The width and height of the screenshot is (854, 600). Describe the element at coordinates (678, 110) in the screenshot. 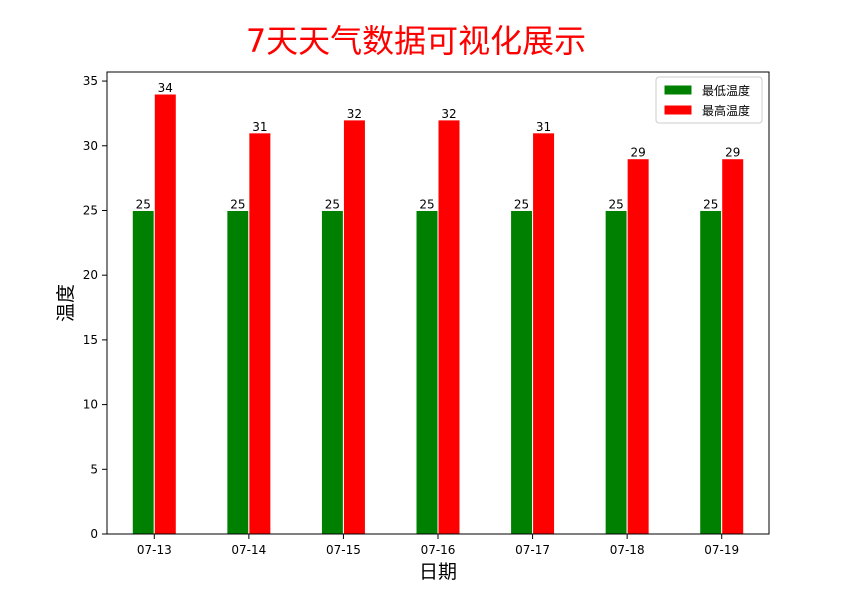

I see `legend-swatch-max` at that location.